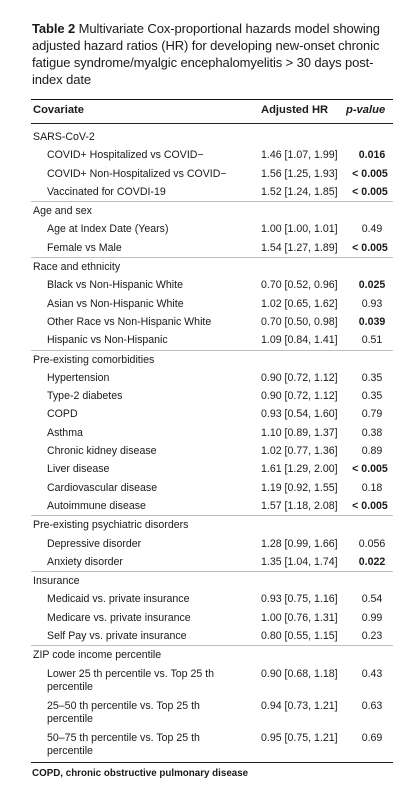  What do you see at coordinates (212, 433) in the screenshot?
I see `table-row: Asthma 1.10 [0.89, 1.37] 0.38` at bounding box center [212, 433].